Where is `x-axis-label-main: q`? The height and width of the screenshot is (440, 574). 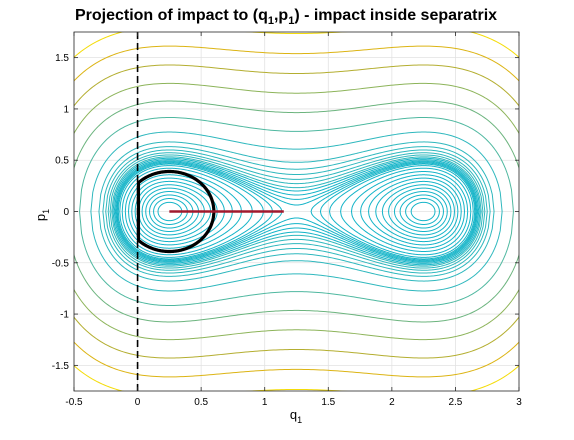
x-axis-label-main: q is located at coordinates (293, 414).